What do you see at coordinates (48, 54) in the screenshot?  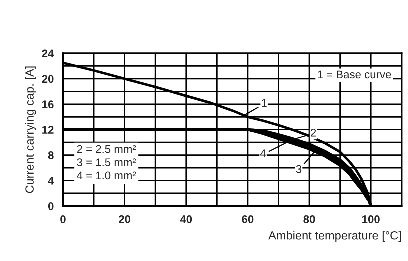 I see `y-tick-label: 24` at bounding box center [48, 54].